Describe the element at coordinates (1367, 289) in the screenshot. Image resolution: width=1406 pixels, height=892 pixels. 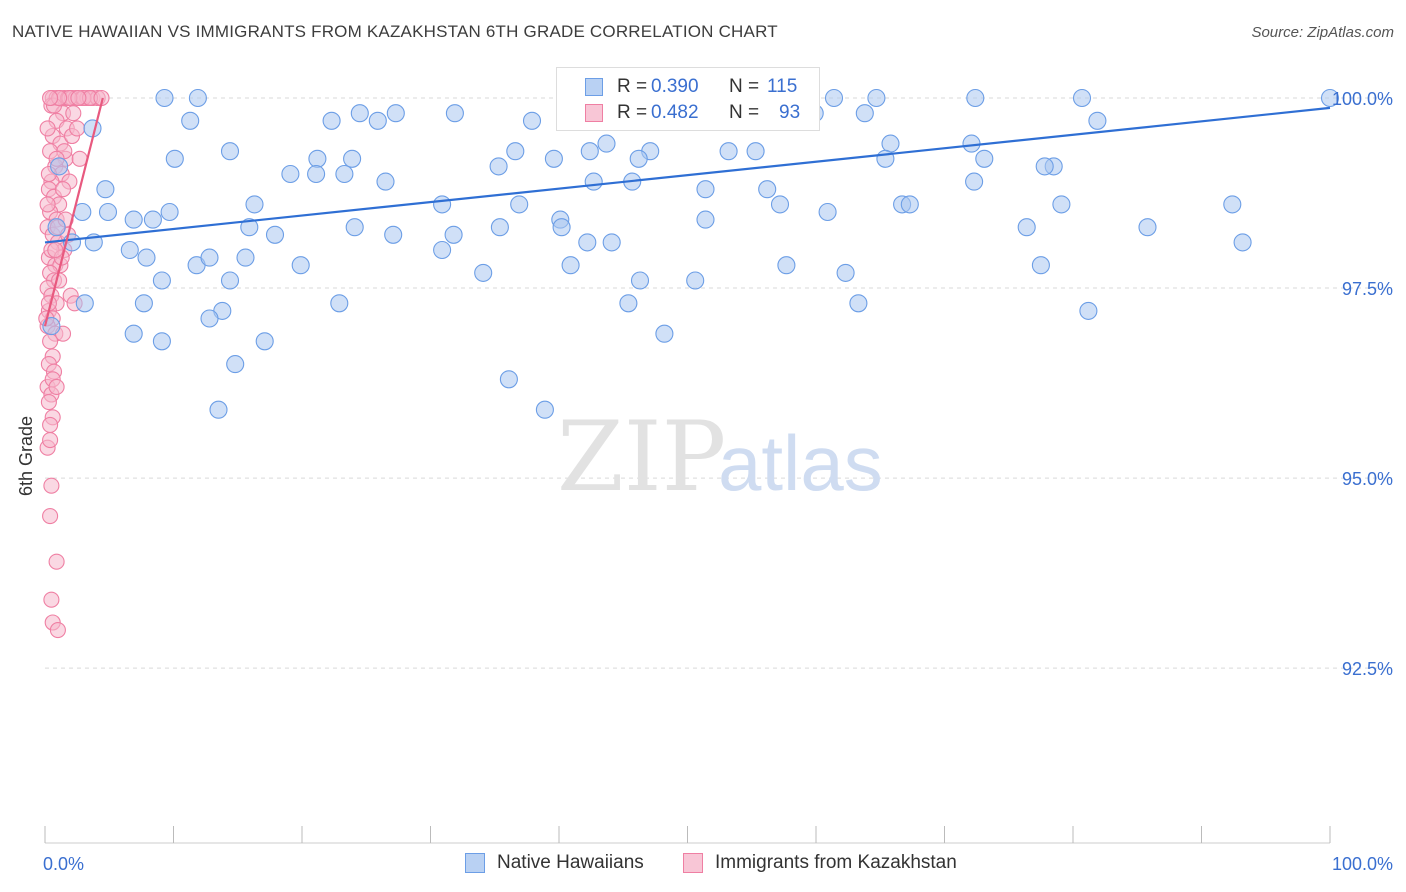
I see `y-tick-label: 97.5%` at that location.